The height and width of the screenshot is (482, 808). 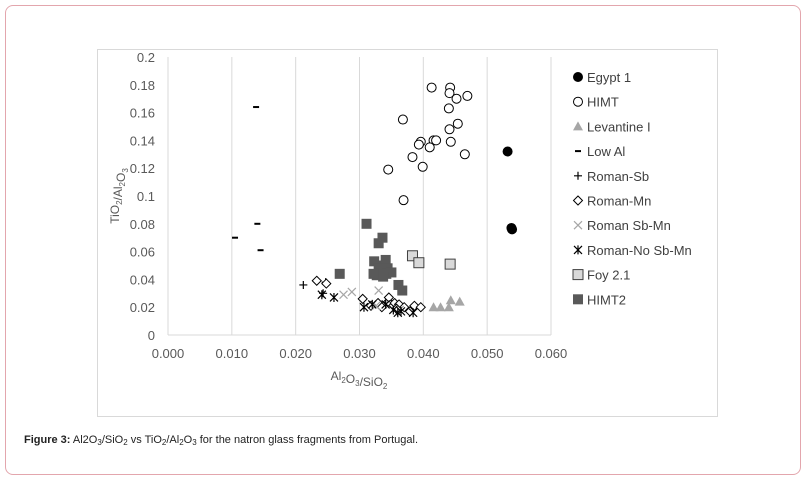 What do you see at coordinates (47, 440) in the screenshot?
I see `caption-label: Figure 3:` at bounding box center [47, 440].